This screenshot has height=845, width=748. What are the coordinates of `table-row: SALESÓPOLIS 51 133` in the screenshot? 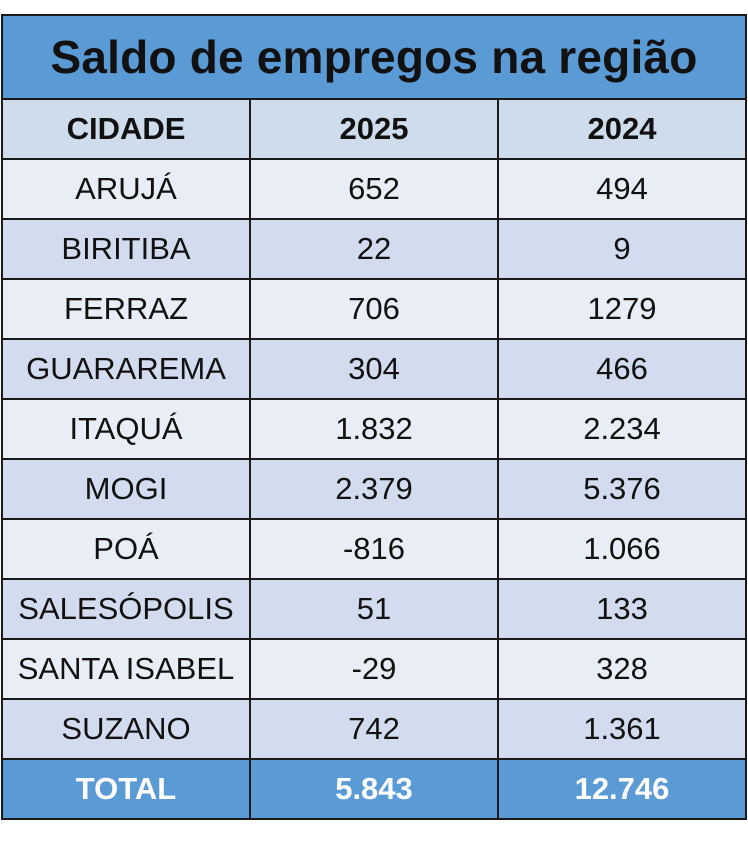 It's located at (374, 609).